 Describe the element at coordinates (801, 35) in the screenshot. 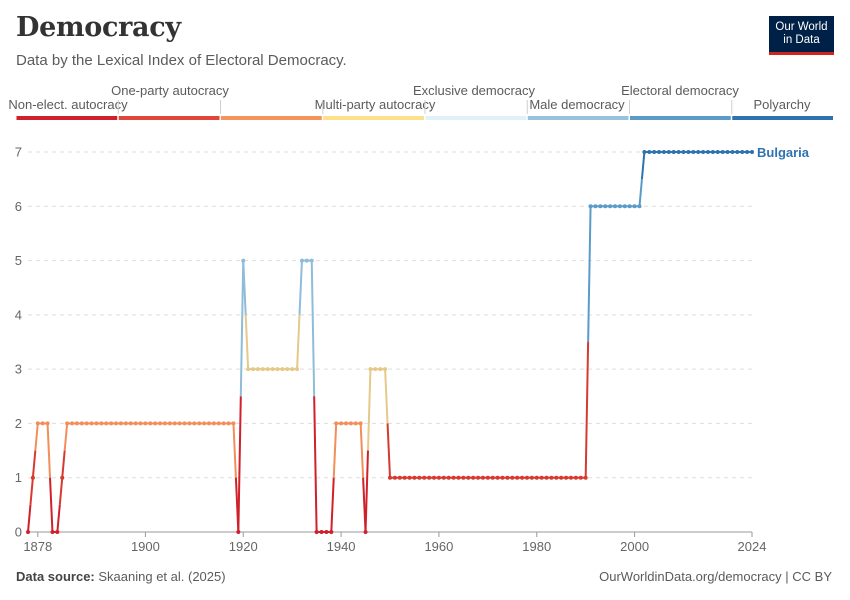

I see `owid-logo: Our World in Data` at that location.